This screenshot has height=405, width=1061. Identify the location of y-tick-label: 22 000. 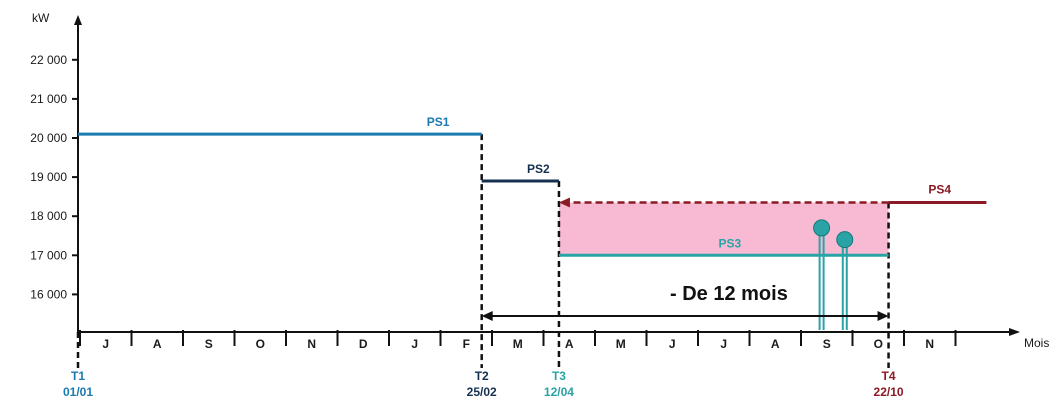
(48, 60).